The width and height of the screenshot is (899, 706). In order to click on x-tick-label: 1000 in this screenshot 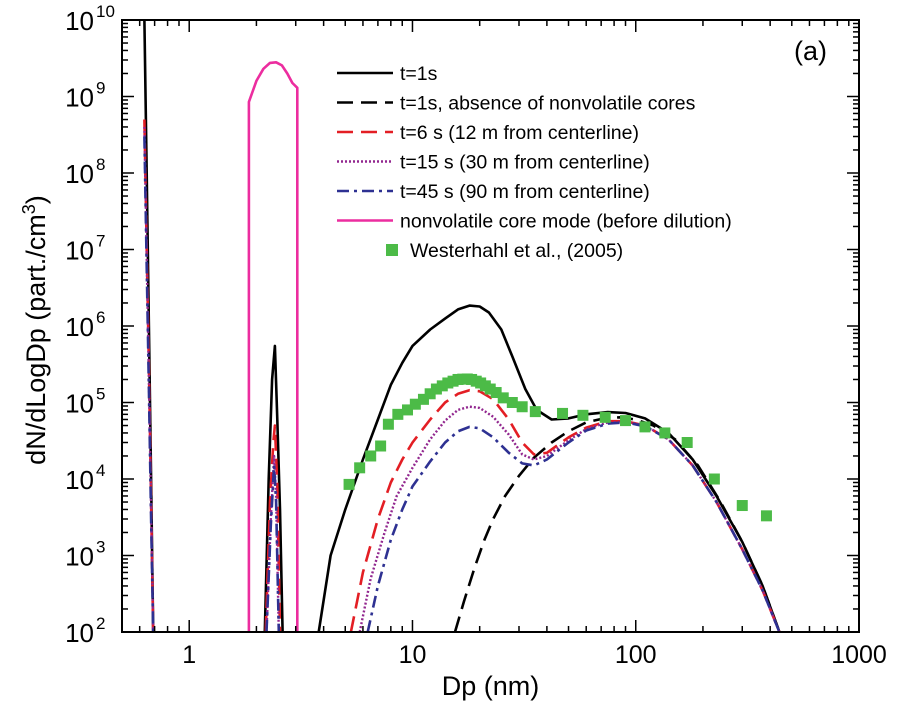, I will do `click(859, 655)`.